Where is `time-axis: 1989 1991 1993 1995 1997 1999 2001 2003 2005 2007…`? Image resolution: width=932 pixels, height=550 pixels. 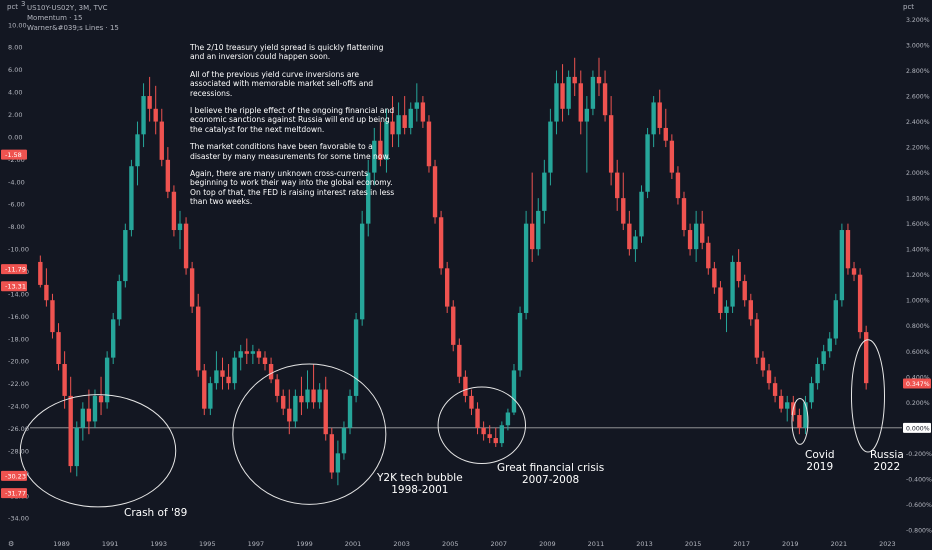
time-axis: 1989 1991 1993 1995 1997 1999 2001 2003 2005 2007… is located at coordinates (452, 544).